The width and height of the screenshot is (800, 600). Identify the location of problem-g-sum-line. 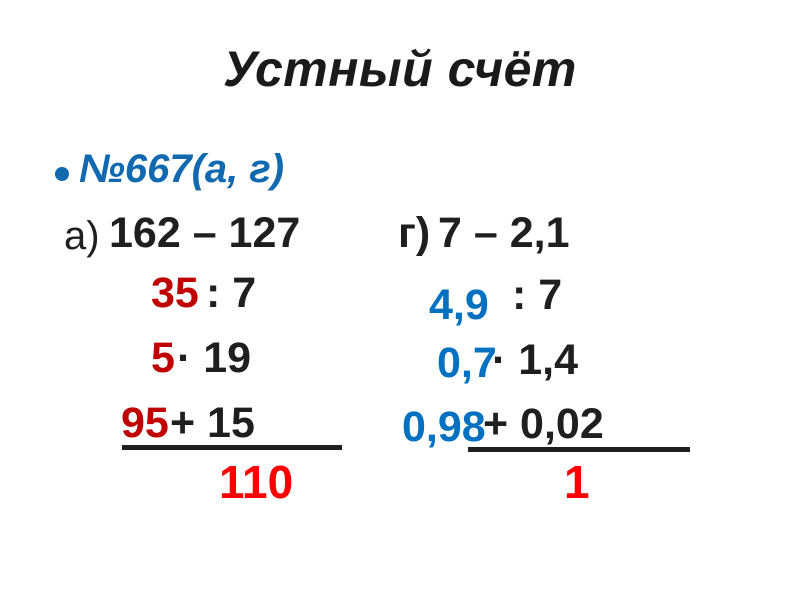
(579, 449).